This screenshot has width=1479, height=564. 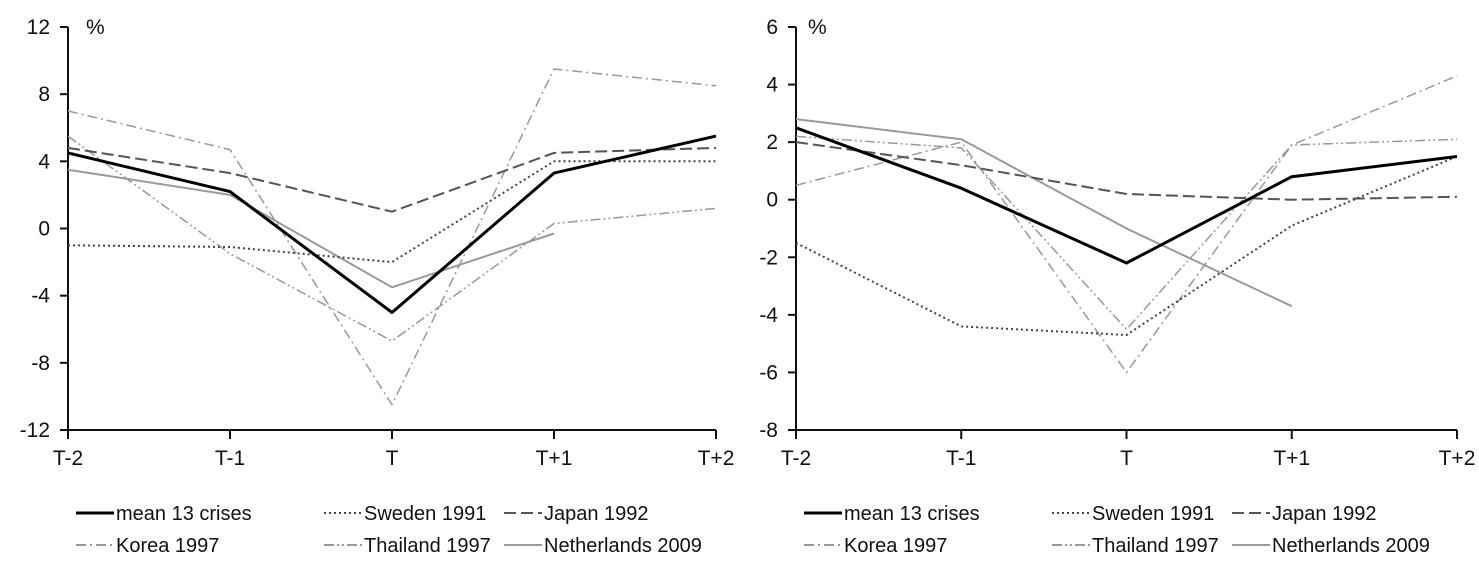 I want to click on y-tick-label: -12, so click(x=35, y=430).